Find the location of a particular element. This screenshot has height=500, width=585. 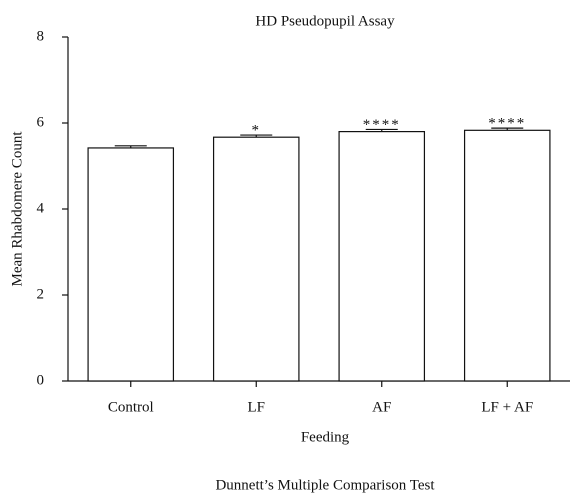

x-axis-label: Feeding is located at coordinates (325, 437).